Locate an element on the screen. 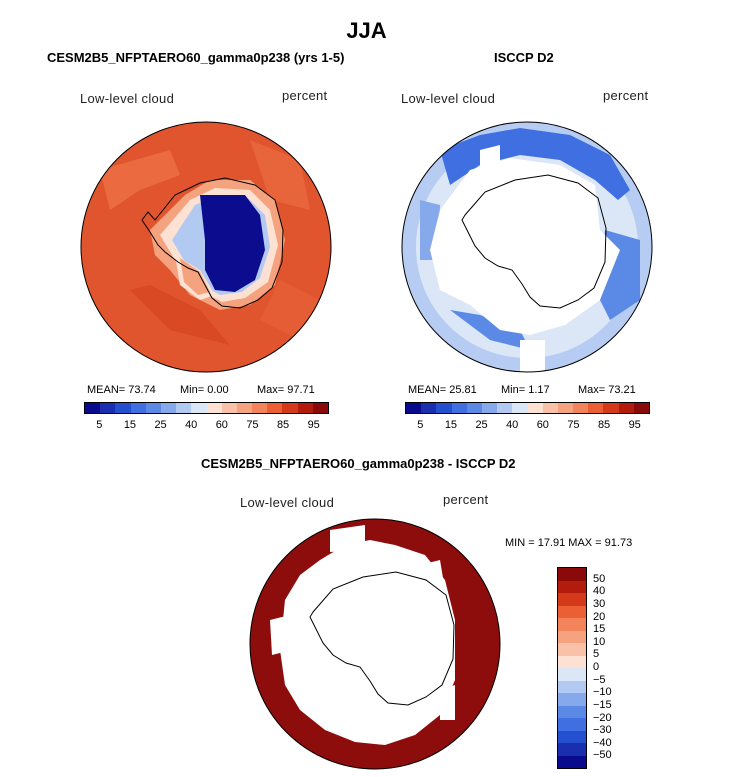 This screenshot has height=777, width=733. panel2-colorbar is located at coordinates (527, 408).